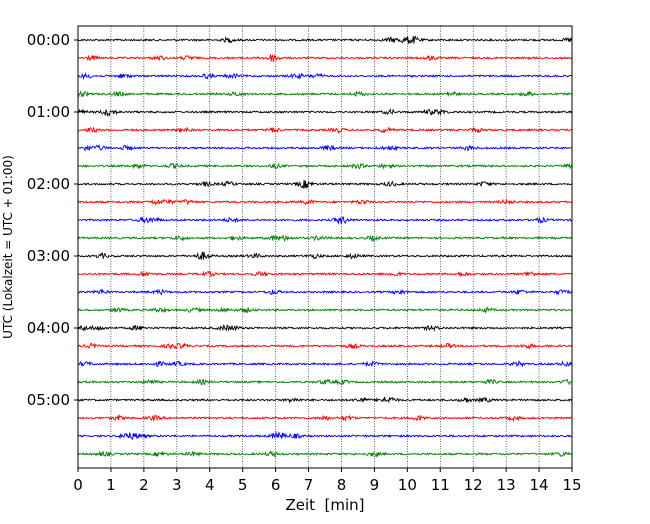 This screenshot has width=650, height=524. What do you see at coordinates (473, 485) in the screenshot?
I see `x-tick-label: 12` at bounding box center [473, 485].